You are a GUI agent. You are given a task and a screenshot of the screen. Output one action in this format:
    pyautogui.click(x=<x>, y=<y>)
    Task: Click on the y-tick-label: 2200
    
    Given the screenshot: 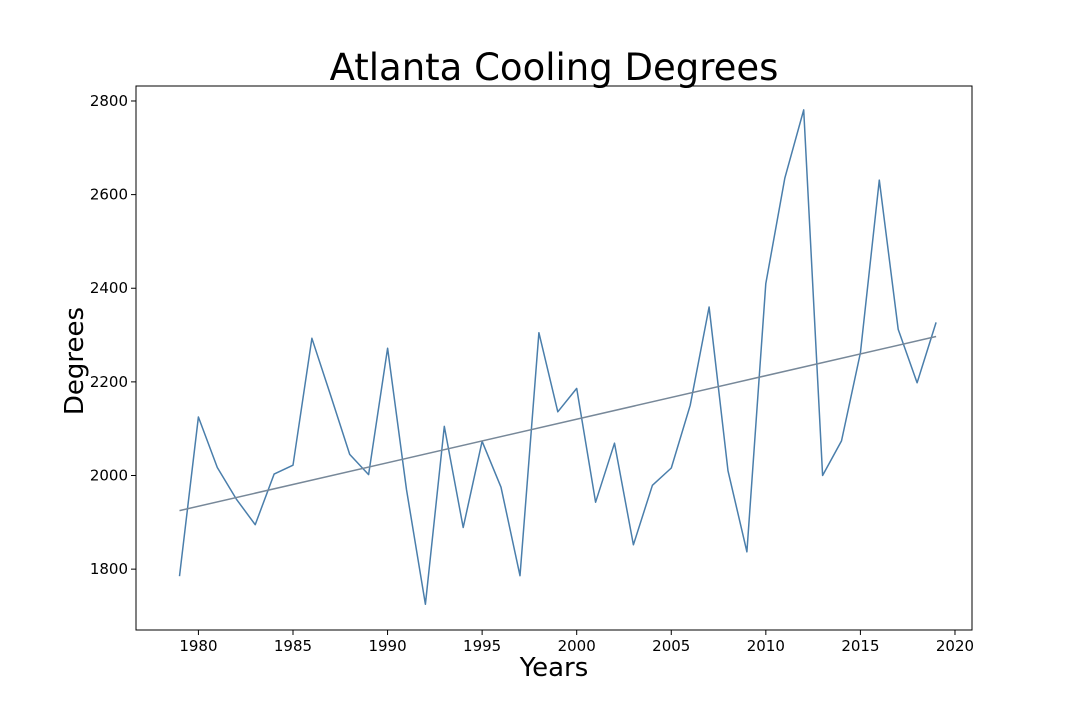 What is the action you would take?
    pyautogui.click(x=109, y=382)
    